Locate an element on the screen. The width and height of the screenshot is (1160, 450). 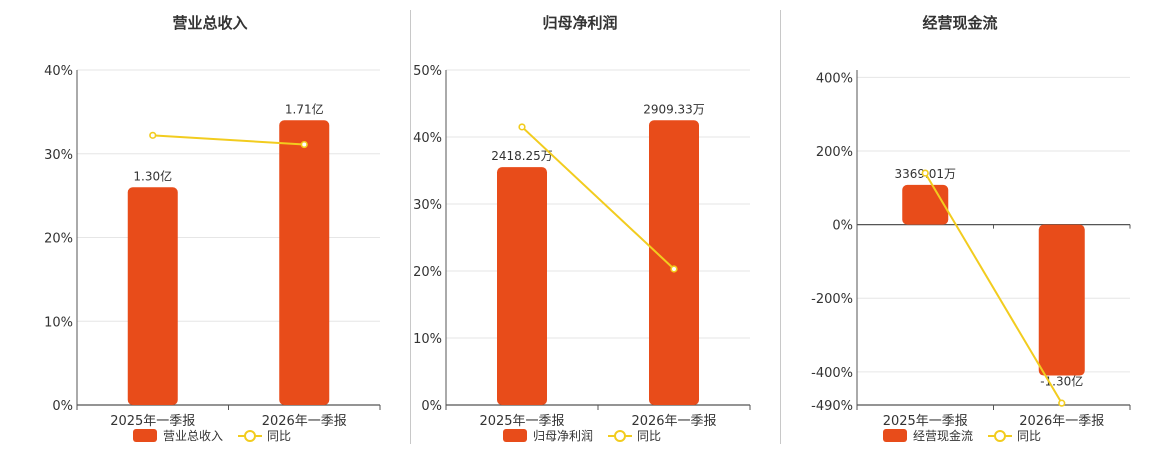
bar-data-label: 2909.33万 is located at coordinates (674, 109).